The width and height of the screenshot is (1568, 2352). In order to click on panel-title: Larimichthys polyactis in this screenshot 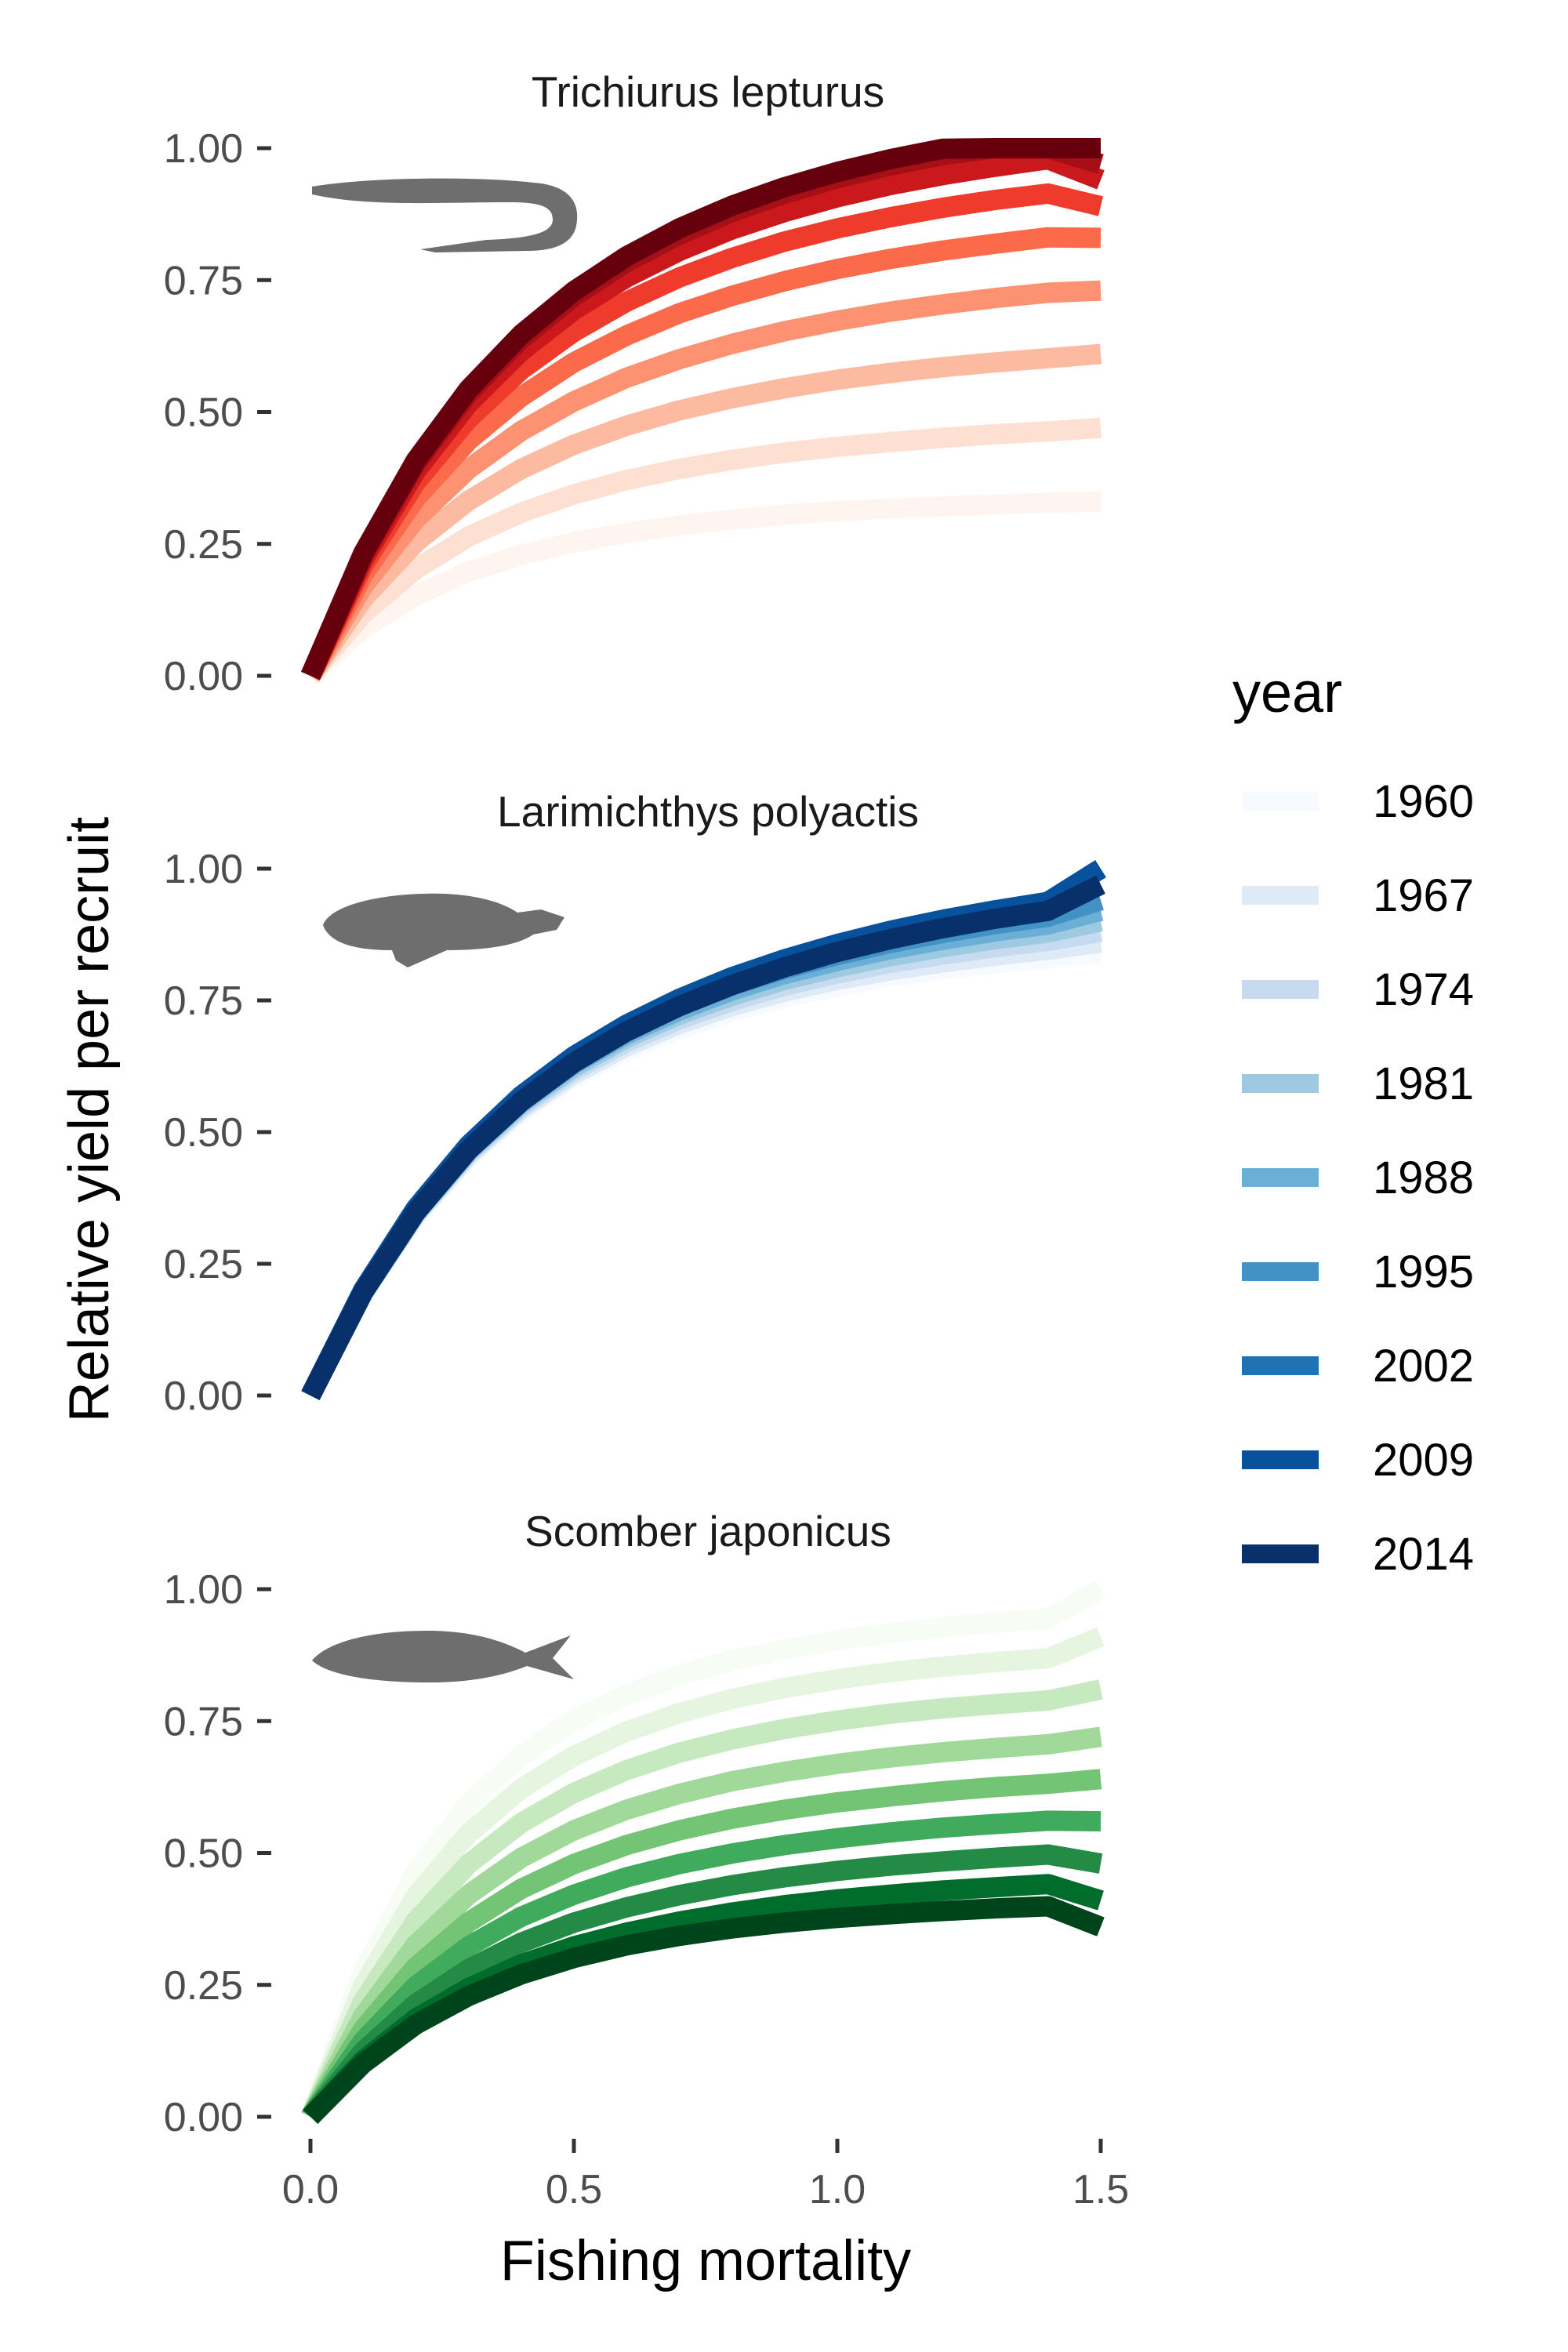, I will do `click(708, 811)`.